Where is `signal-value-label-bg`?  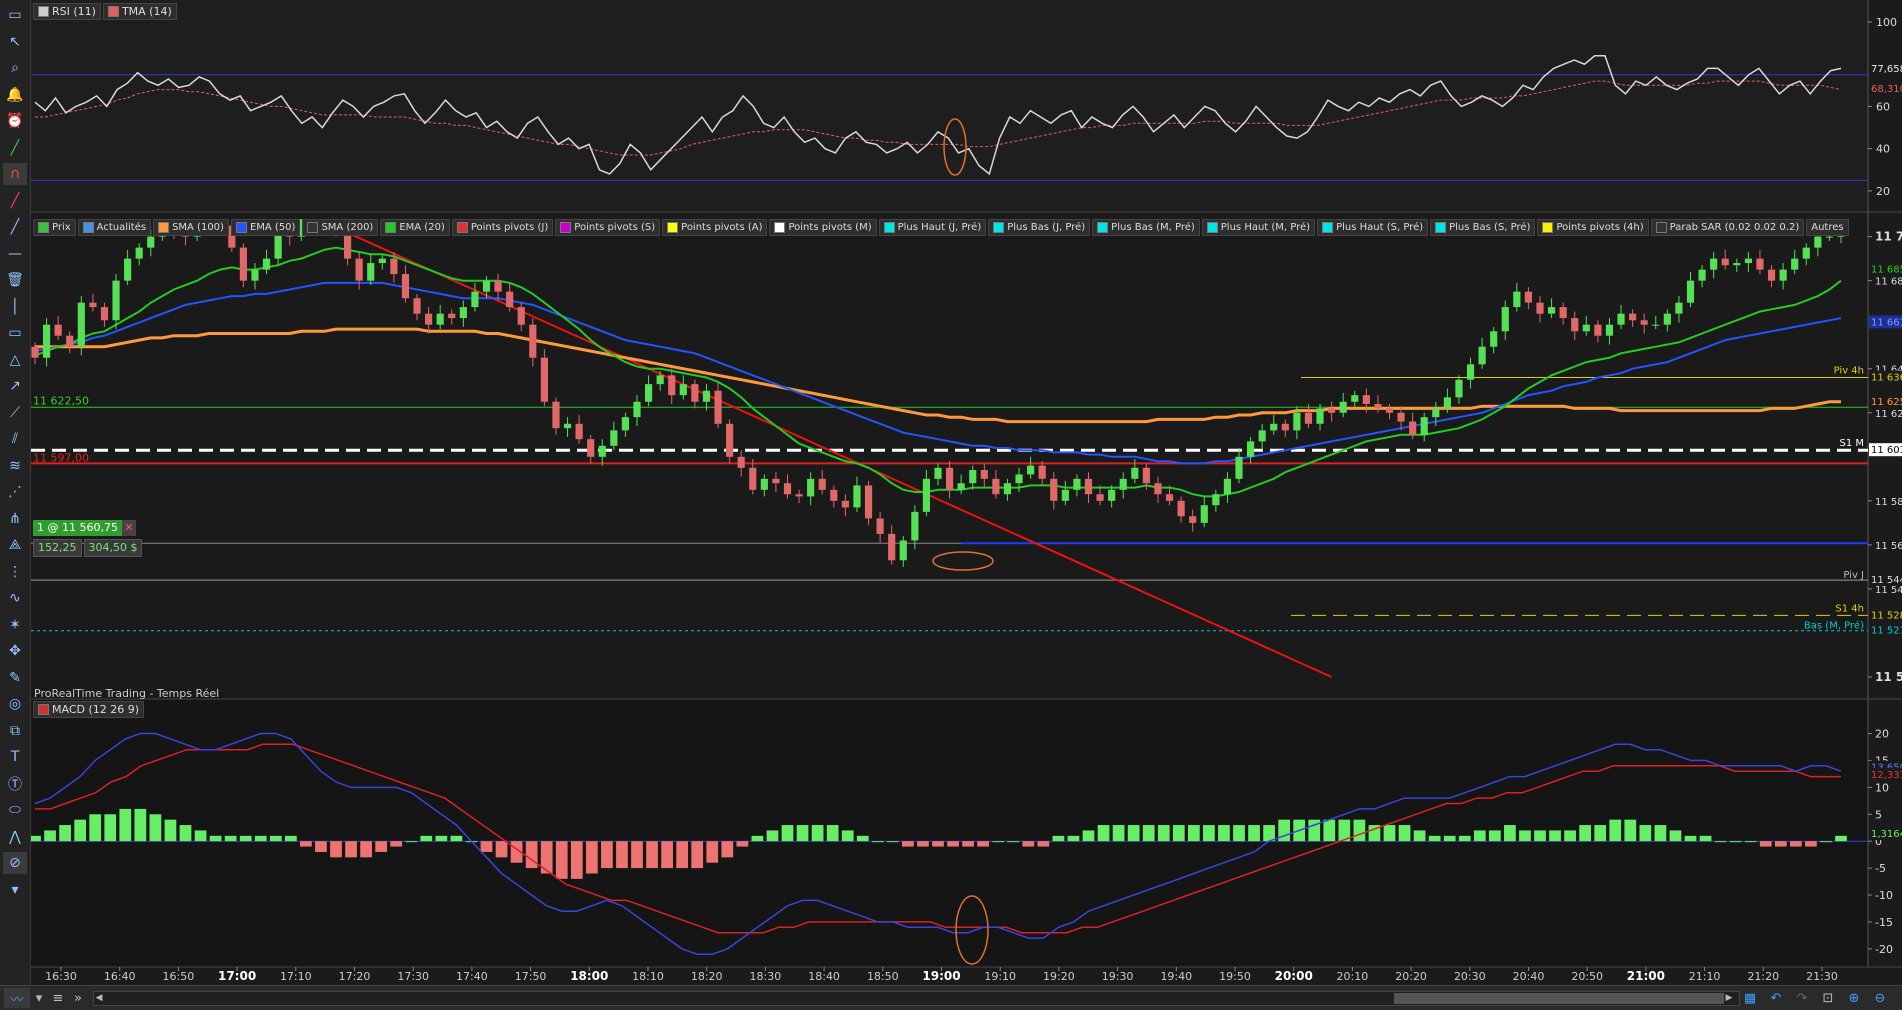 signal-value-label-bg is located at coordinates (1885, 774).